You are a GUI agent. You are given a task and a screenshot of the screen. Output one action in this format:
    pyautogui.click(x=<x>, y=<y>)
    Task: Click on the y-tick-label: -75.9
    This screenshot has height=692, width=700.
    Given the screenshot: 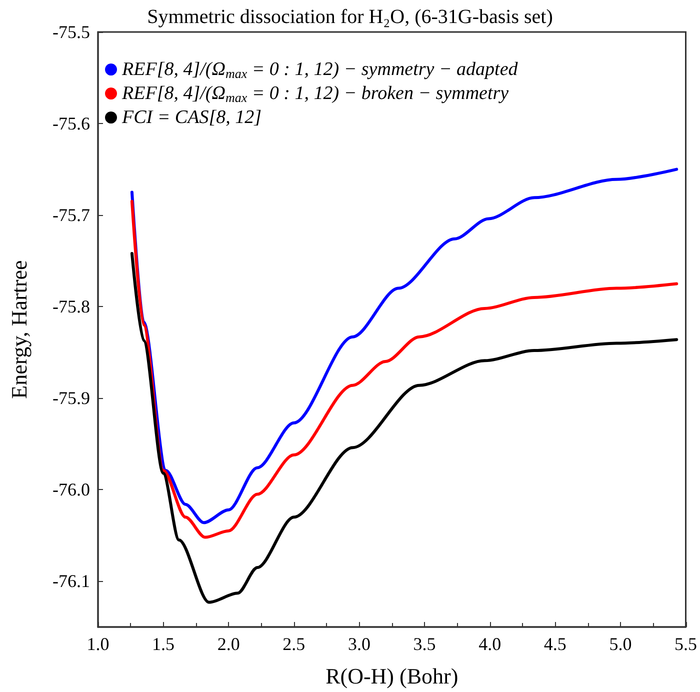 What is the action you would take?
    pyautogui.click(x=71, y=398)
    